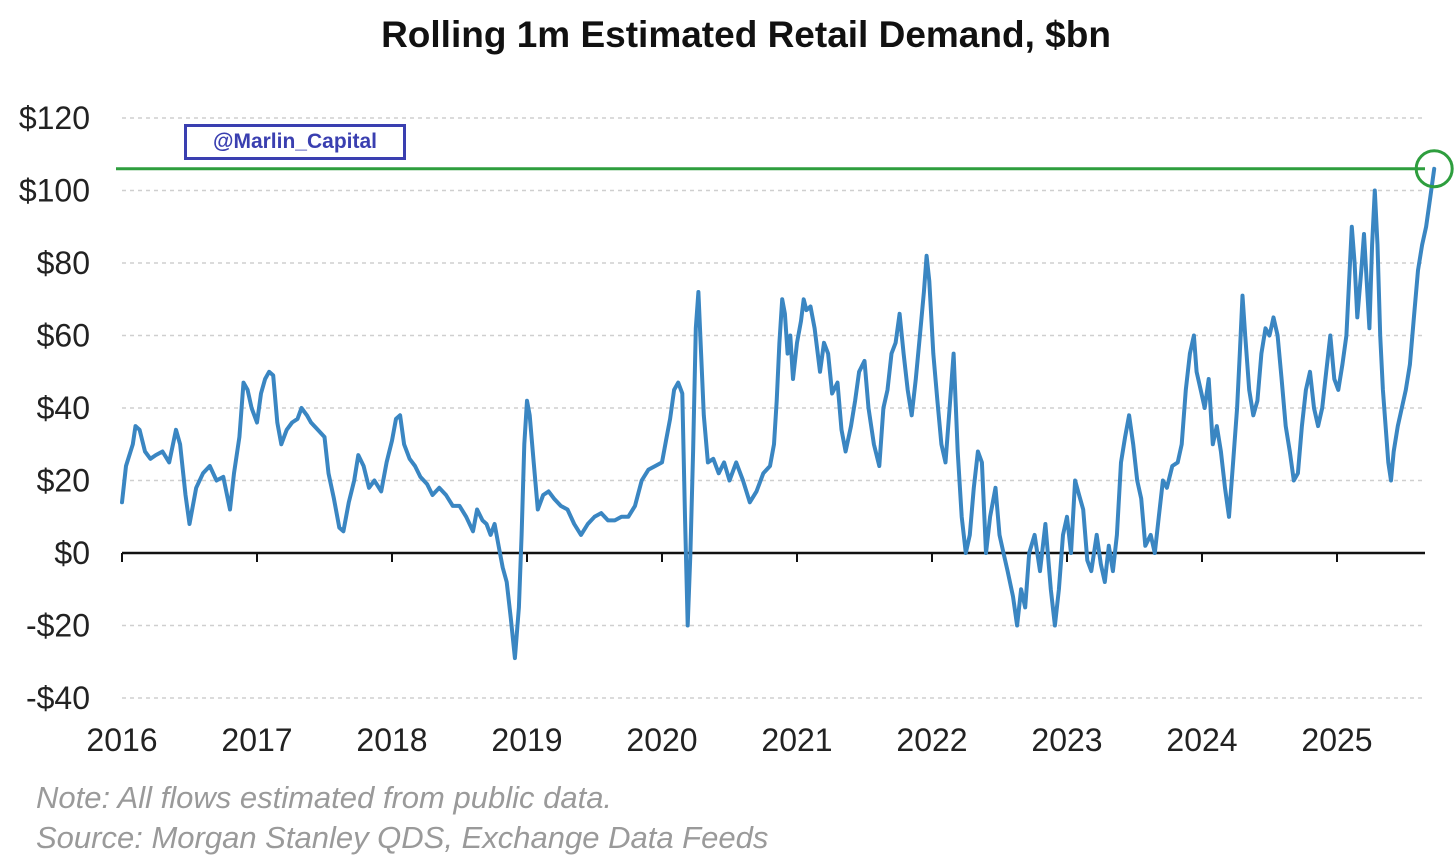 This screenshot has width=1456, height=868. Describe the element at coordinates (1336, 740) in the screenshot. I see `x-tick-label: 2025` at that location.